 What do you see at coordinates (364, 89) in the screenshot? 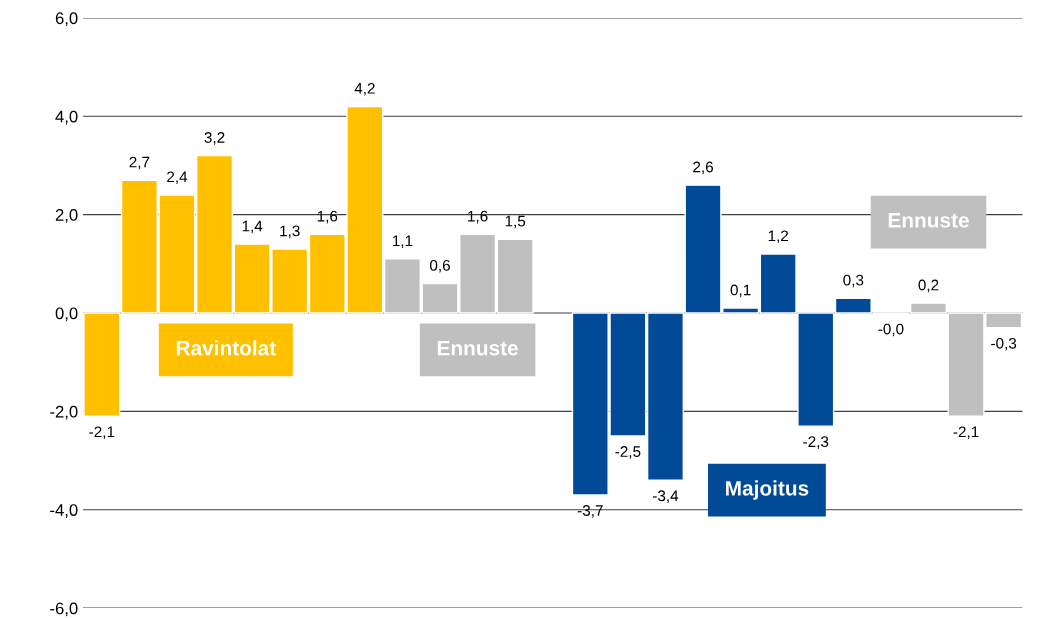
I see `data-label: 4,2` at bounding box center [364, 89].